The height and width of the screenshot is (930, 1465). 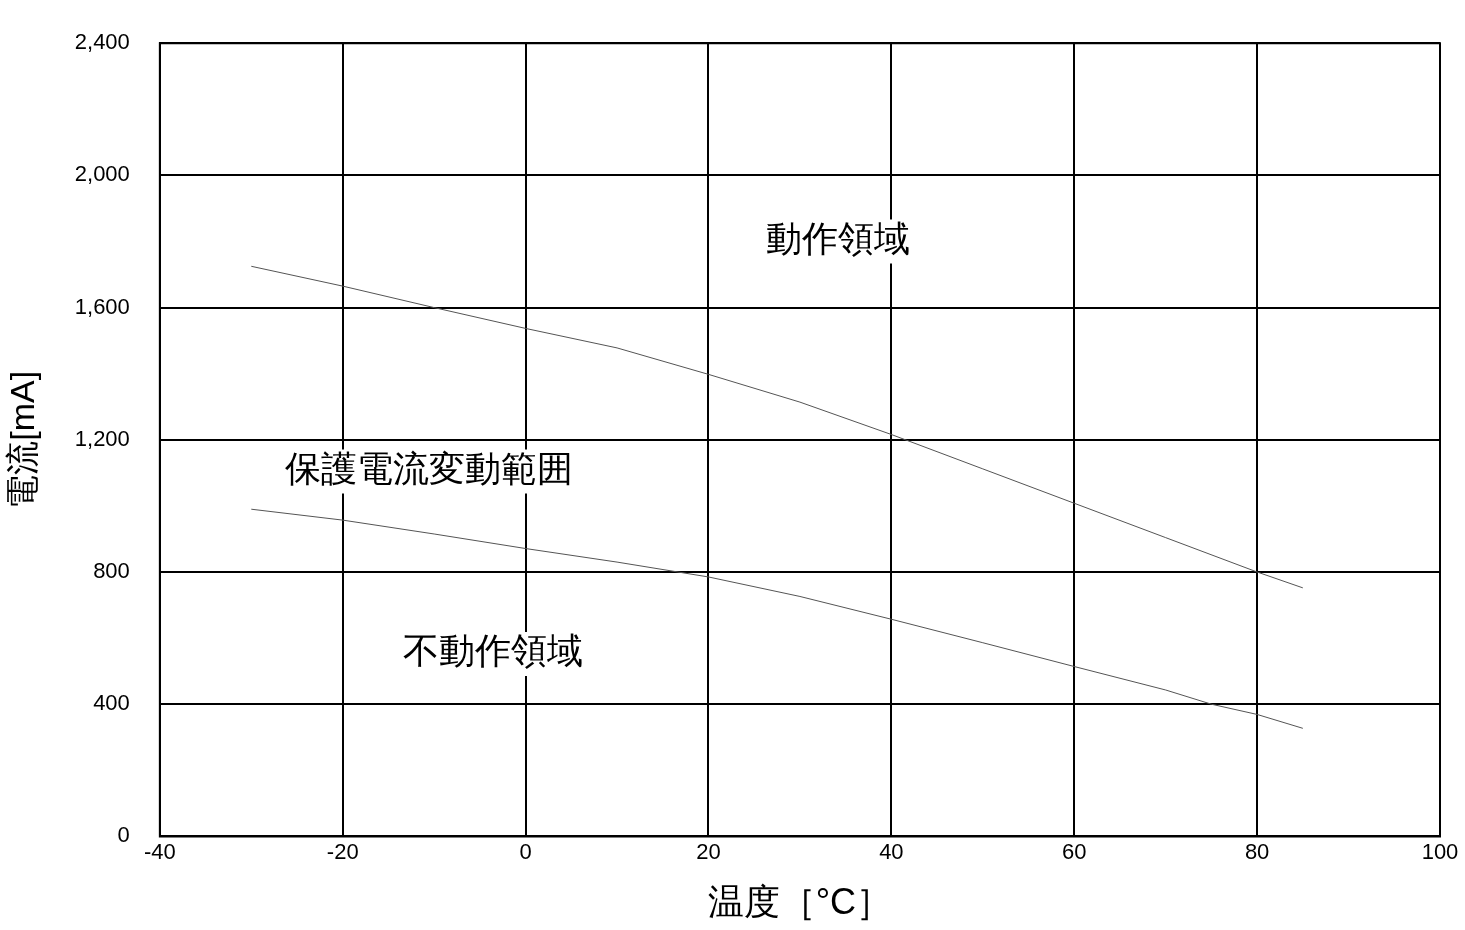 I want to click on x-axis-title: 温度［°C］, so click(x=800, y=902).